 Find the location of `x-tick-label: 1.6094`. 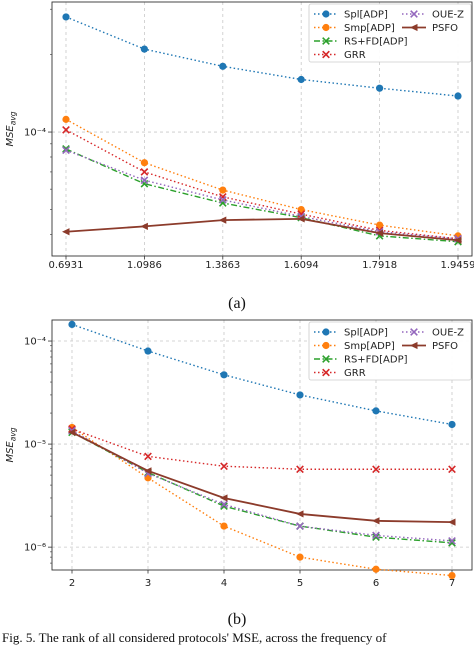

x-tick-label: 1.6094 is located at coordinates (301, 265).